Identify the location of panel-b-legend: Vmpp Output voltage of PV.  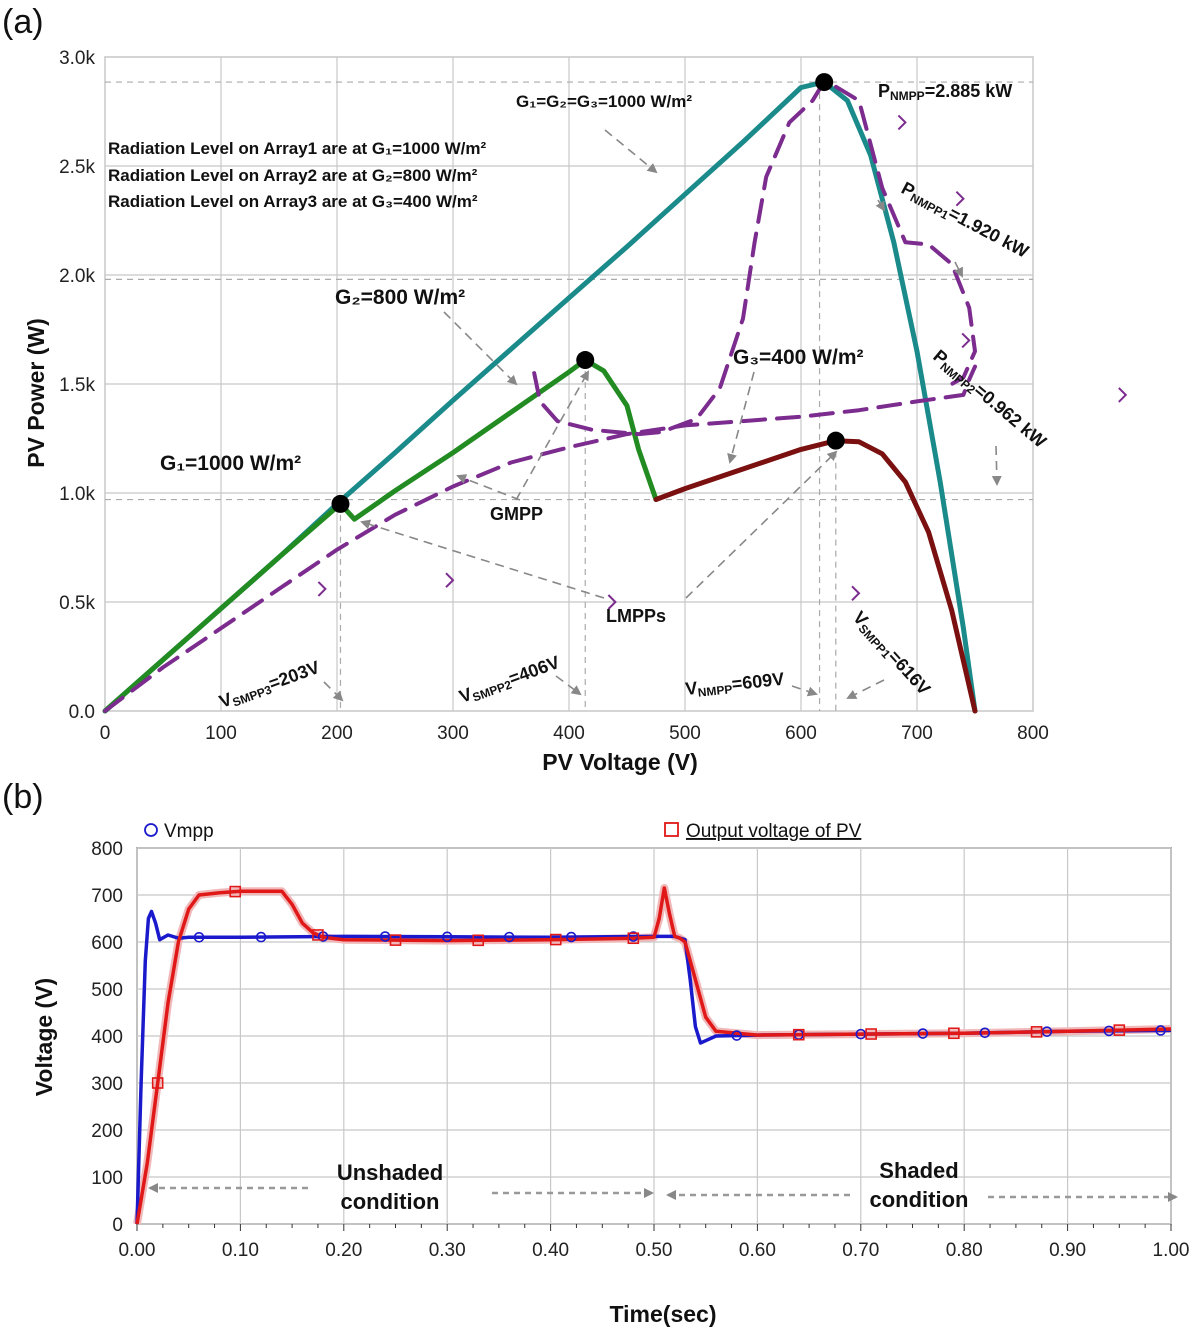
(503, 831).